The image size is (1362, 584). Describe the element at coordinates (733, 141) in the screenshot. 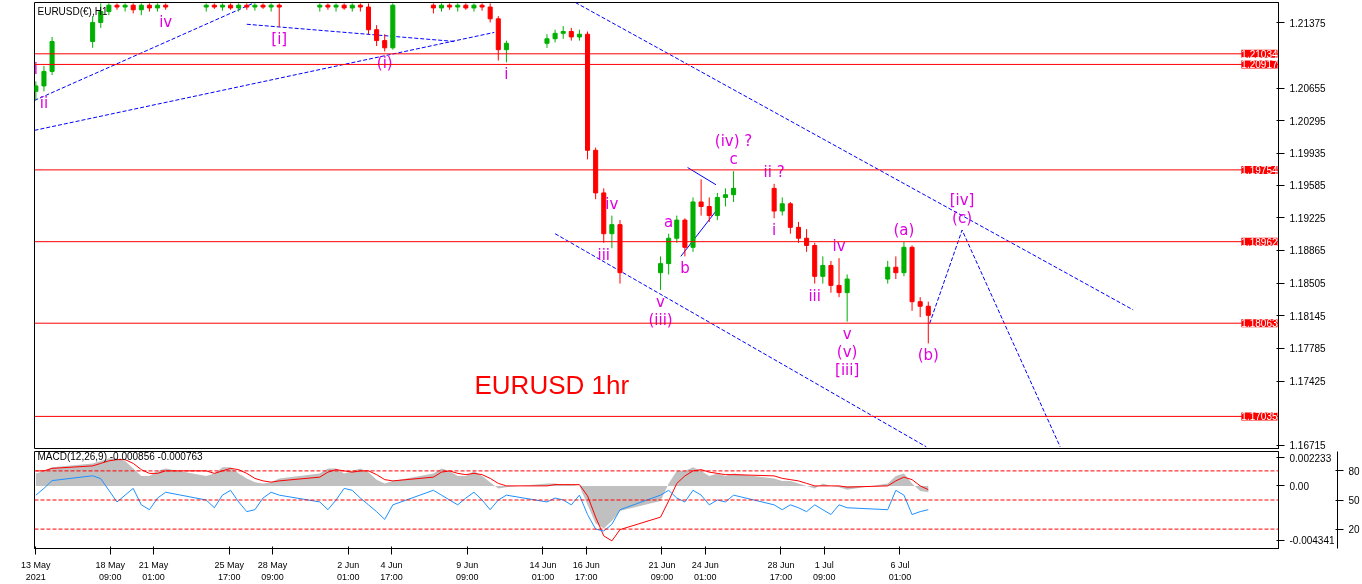

I see `annotation: (iv) ?` at that location.